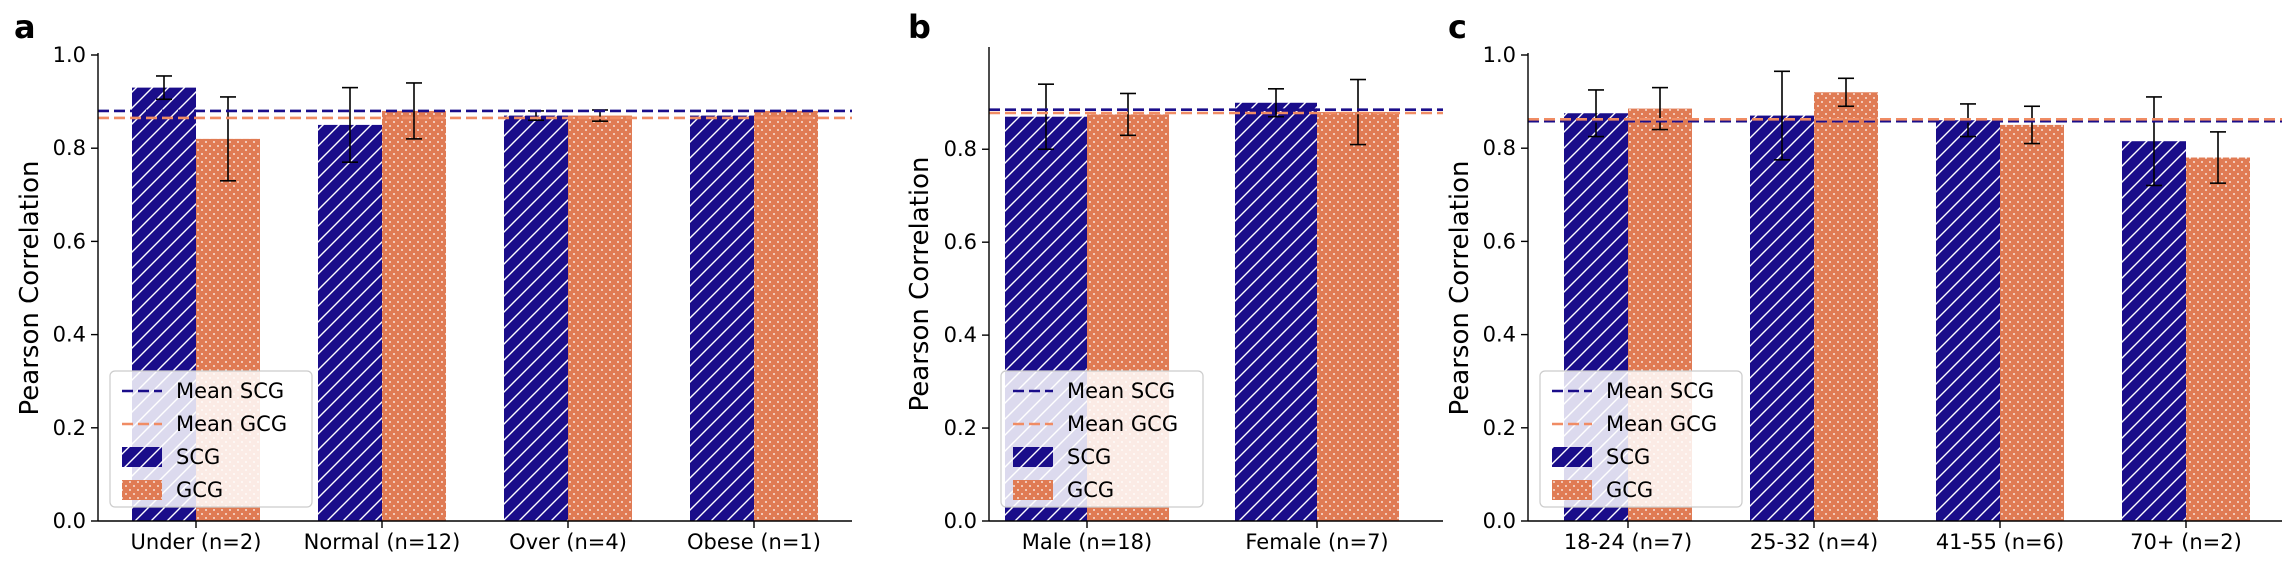  I want to click on x-tick-label: 25-32 (n=4), so click(1814, 542).